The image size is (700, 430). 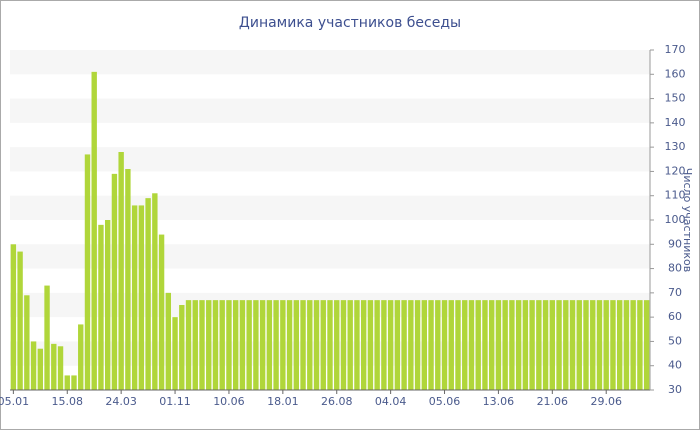 What do you see at coordinates (675, 73) in the screenshot?
I see `y-tick-label: 160` at bounding box center [675, 73].